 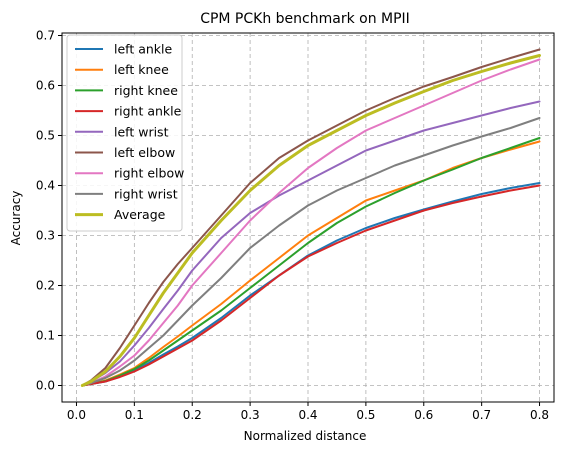 What do you see at coordinates (146, 193) in the screenshot?
I see `legend-label: right wrist` at bounding box center [146, 193].